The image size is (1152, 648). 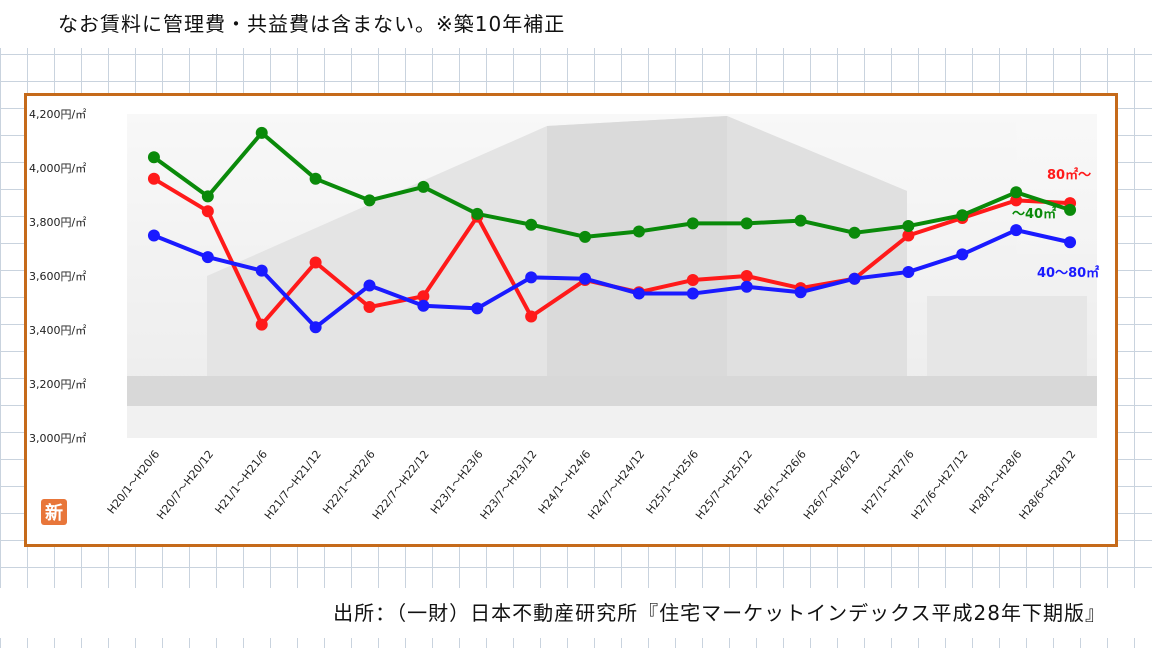 What do you see at coordinates (1047, 485) in the screenshot?
I see `x-tick-label: H28/6～H28/12` at bounding box center [1047, 485].